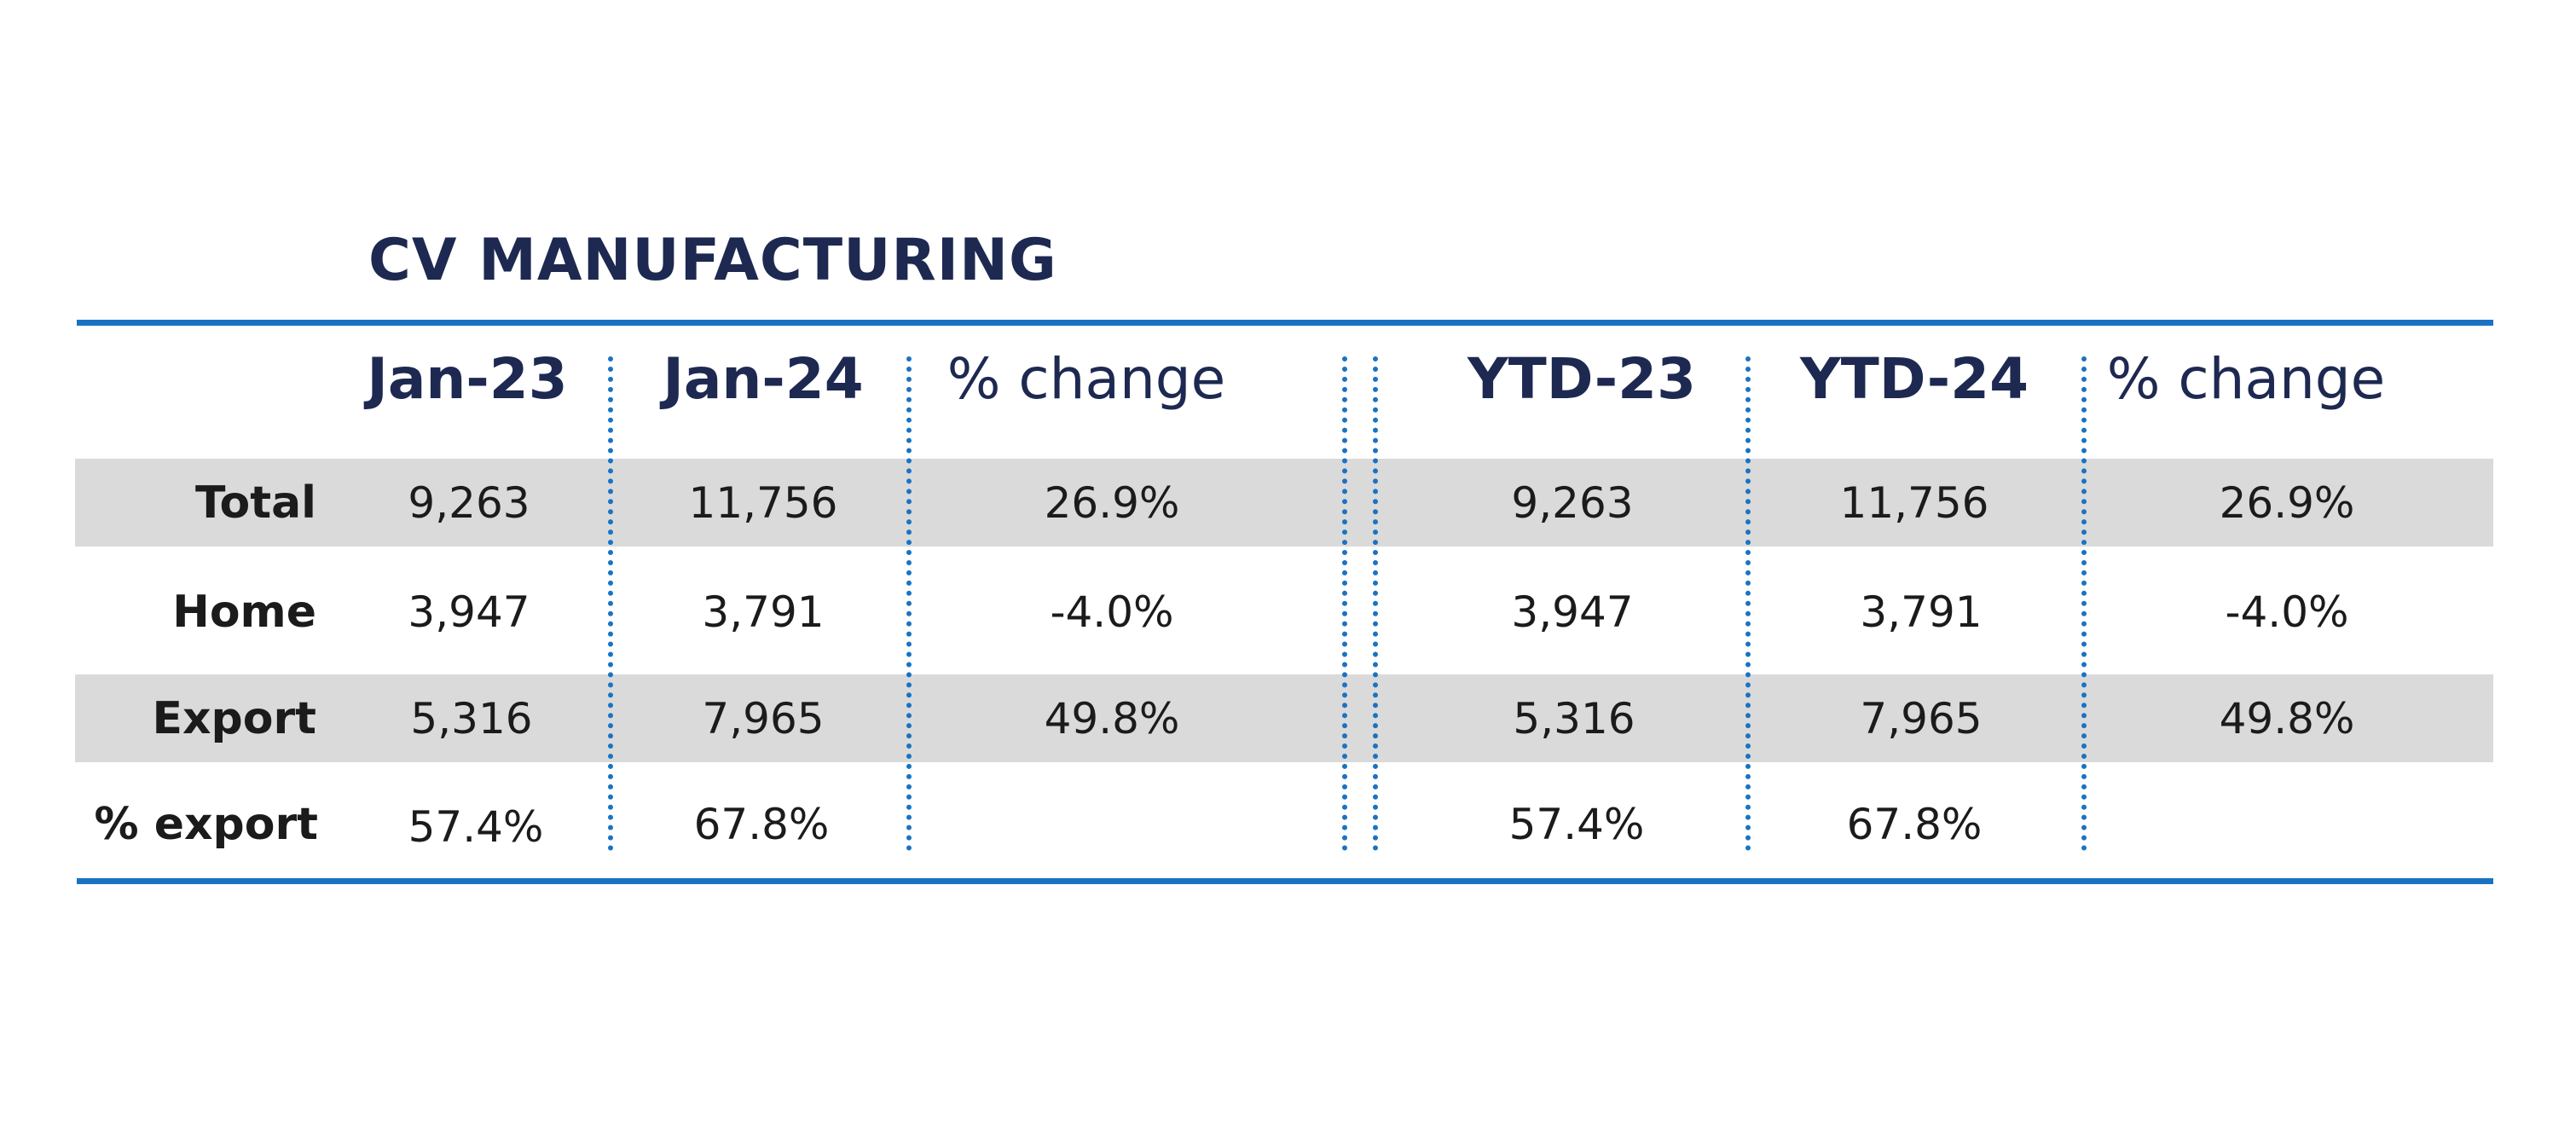  Describe the element at coordinates (1284, 503) in the screenshot. I see `row-band-total` at that location.